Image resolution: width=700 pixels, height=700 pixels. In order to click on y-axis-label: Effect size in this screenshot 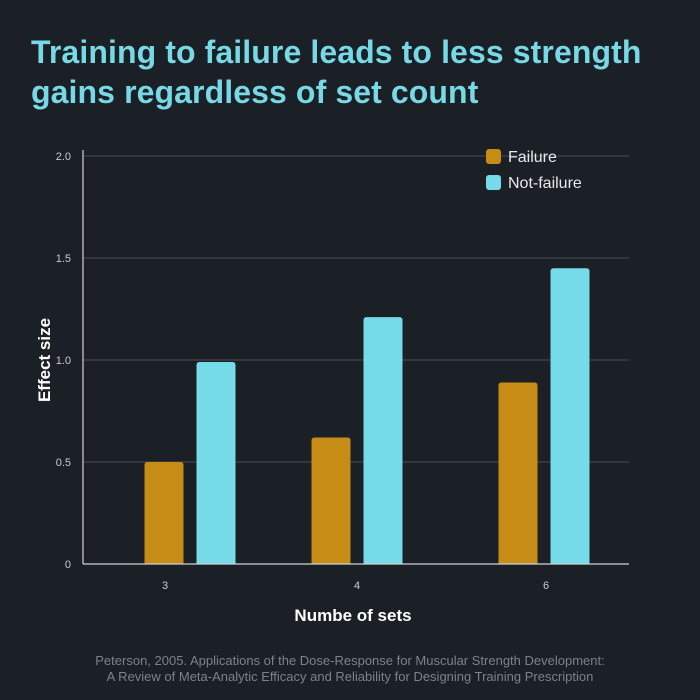, I will do `click(44, 360)`.